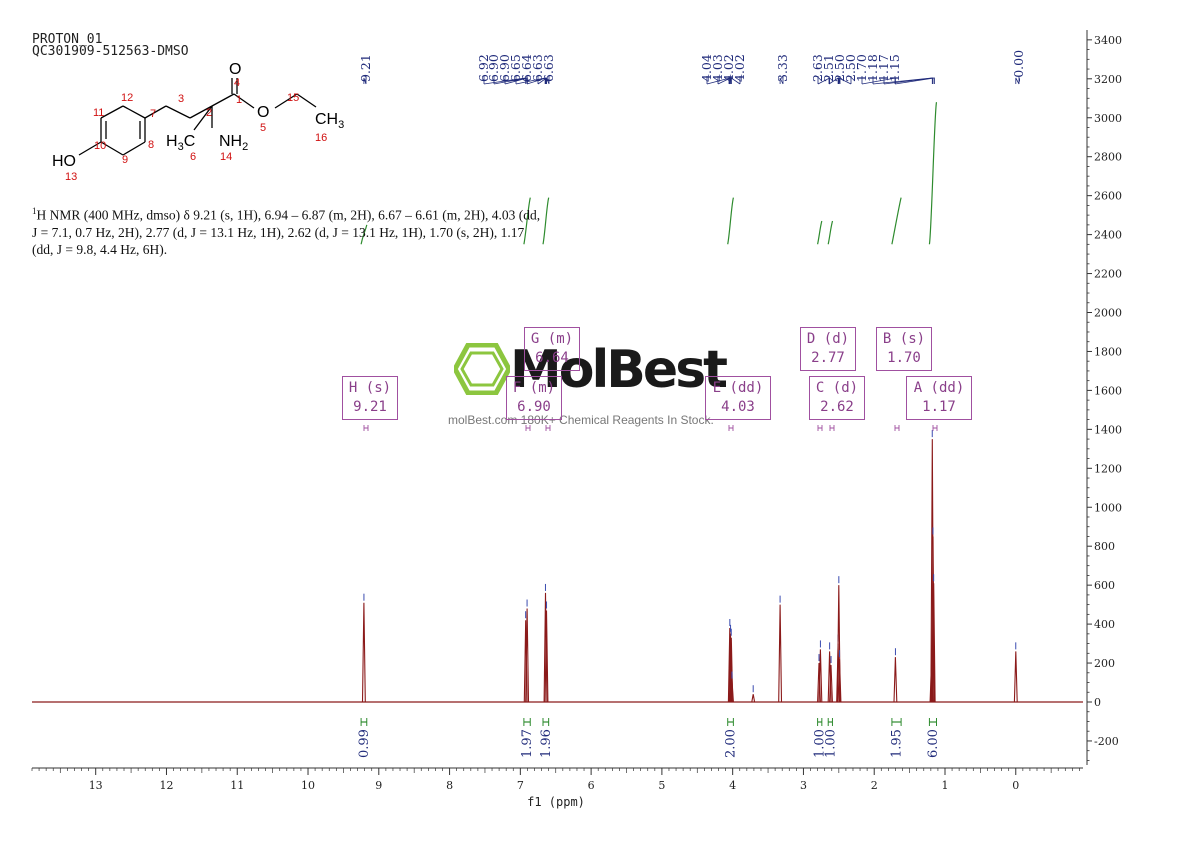 Image resolution: width=1190 pixels, height=841 pixels. I want to click on experiment-name: PROTON_01, so click(67, 39).